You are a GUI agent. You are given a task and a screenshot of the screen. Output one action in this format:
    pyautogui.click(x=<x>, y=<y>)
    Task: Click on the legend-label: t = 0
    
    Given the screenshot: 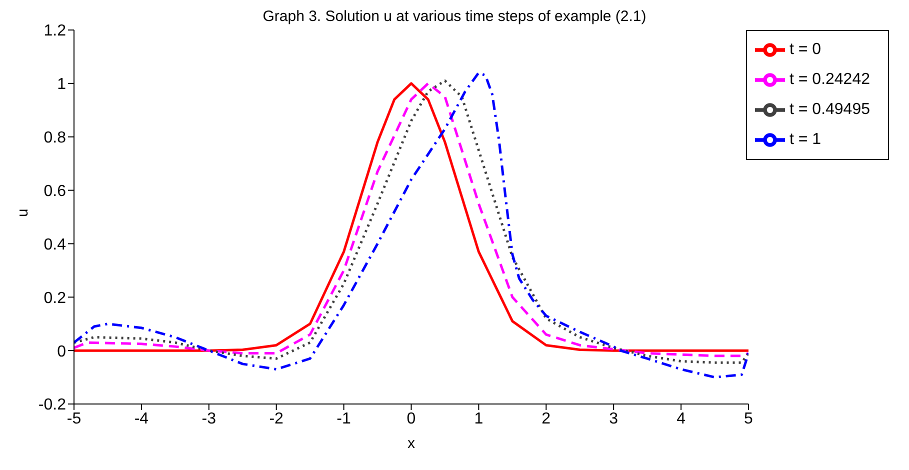 What is the action you would take?
    pyautogui.click(x=805, y=49)
    